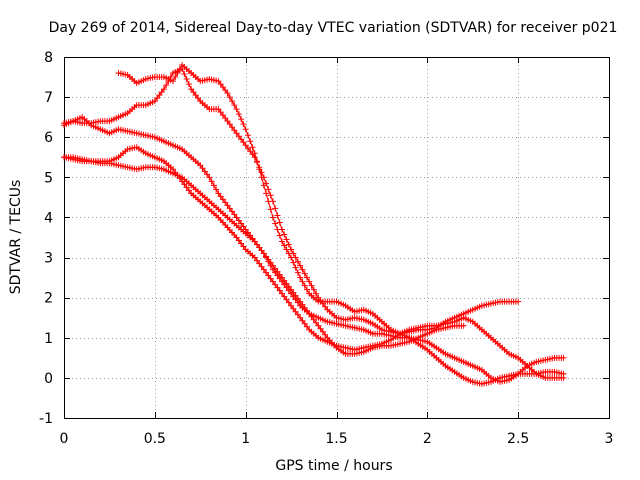 This screenshot has height=480, width=640. What do you see at coordinates (245, 439) in the screenshot?
I see `x-tick-label: 1` at bounding box center [245, 439].